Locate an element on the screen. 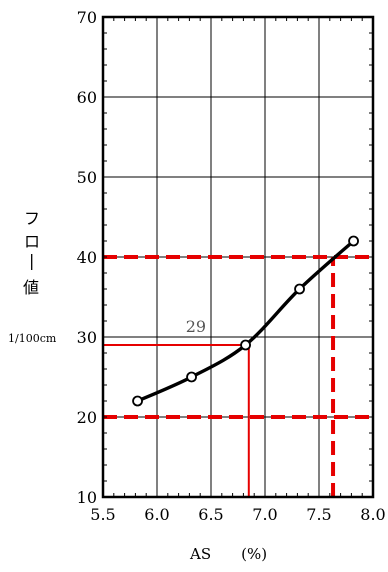 The image size is (388, 572). x-tick-label: 7.5 is located at coordinates (318, 514).